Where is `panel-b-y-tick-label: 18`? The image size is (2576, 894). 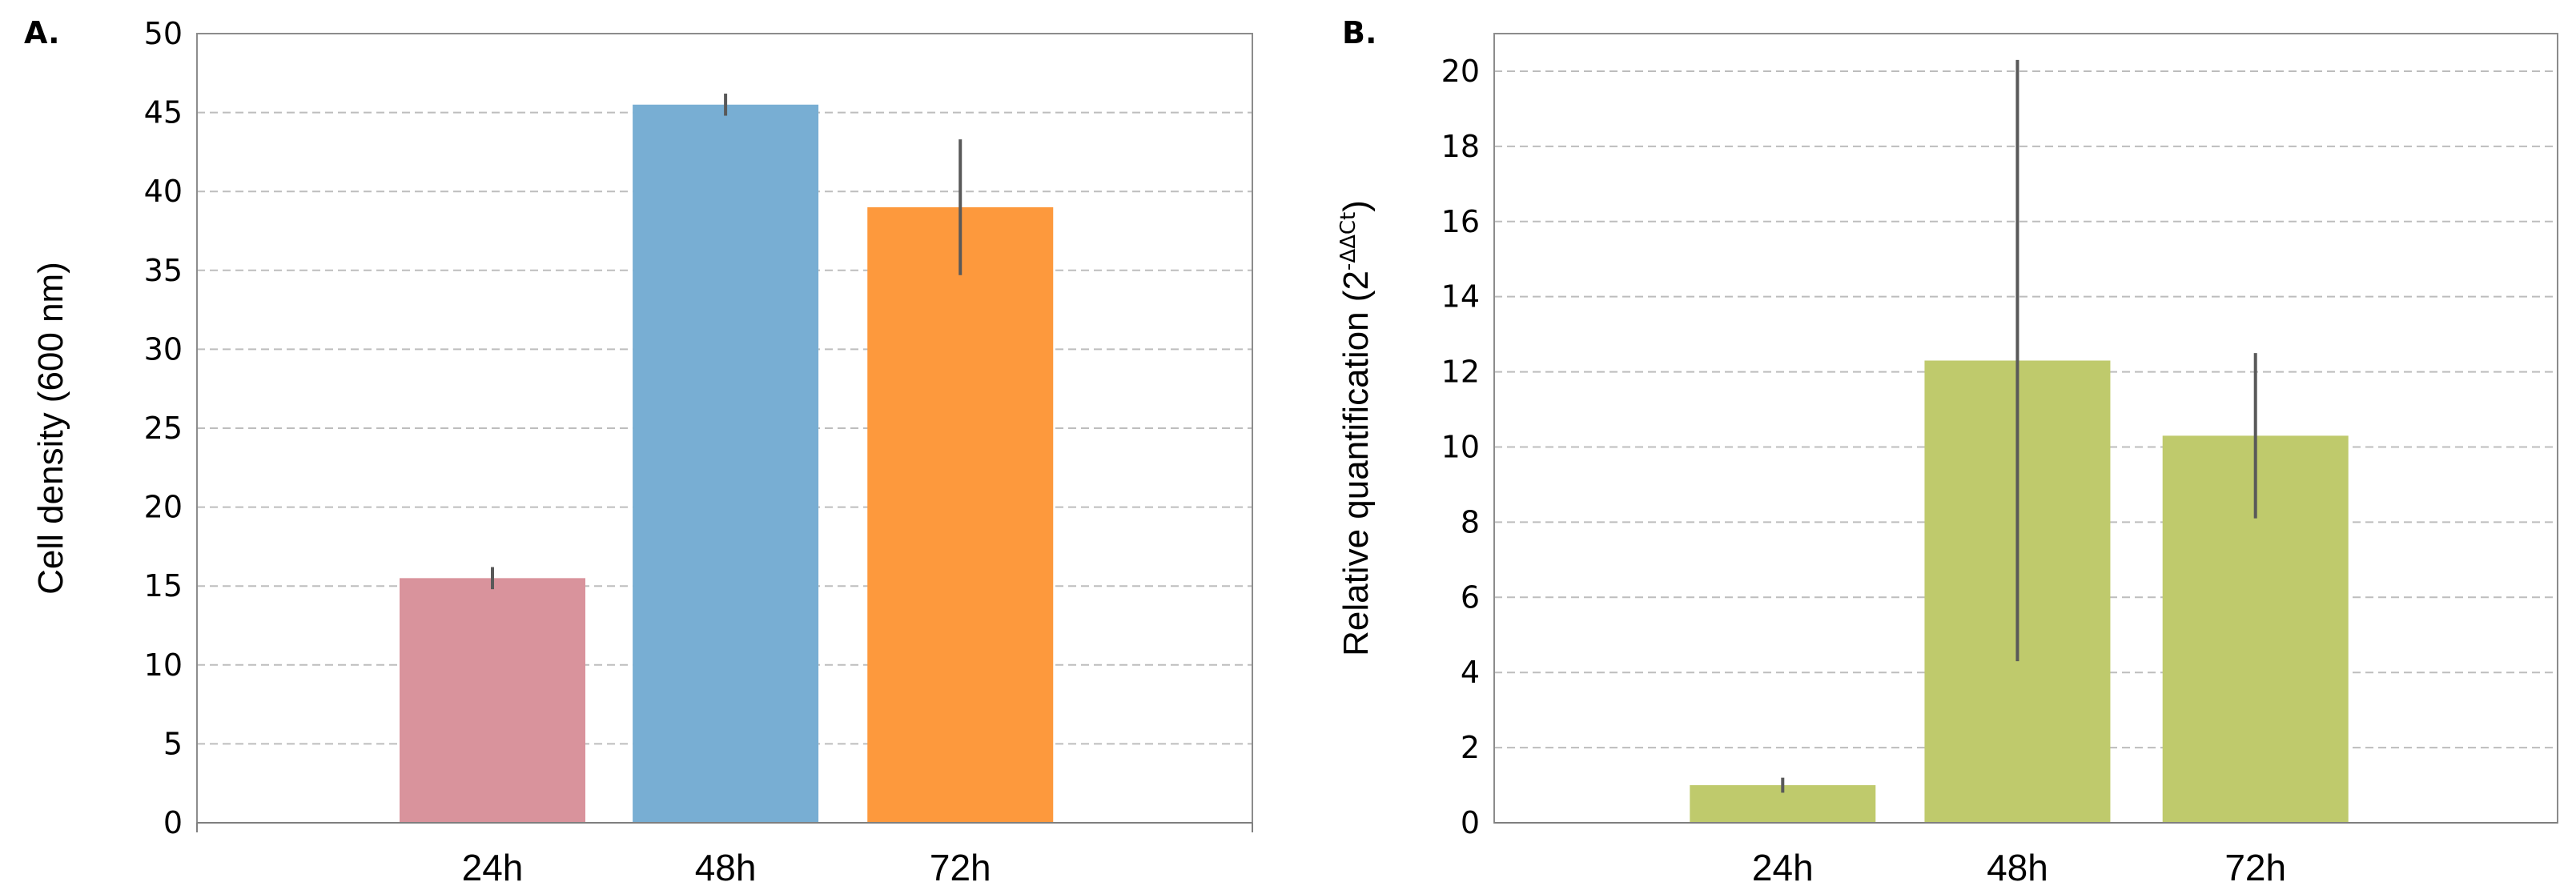
panel-b-y-tick-label: 18 is located at coordinates (1460, 146).